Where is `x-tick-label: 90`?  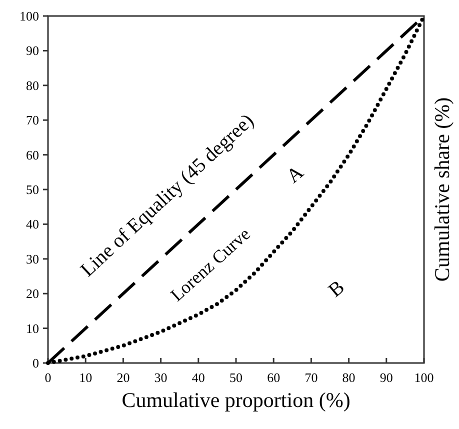
x-tick-label: 90 is located at coordinates (386, 377).